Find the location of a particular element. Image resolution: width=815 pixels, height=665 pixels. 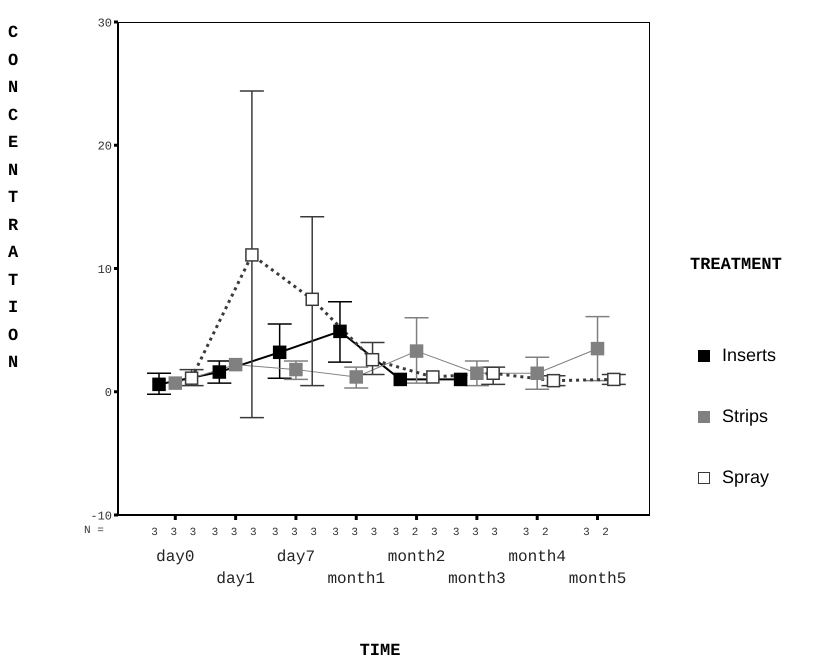

x-tick-label: month2 is located at coordinates (417, 557).